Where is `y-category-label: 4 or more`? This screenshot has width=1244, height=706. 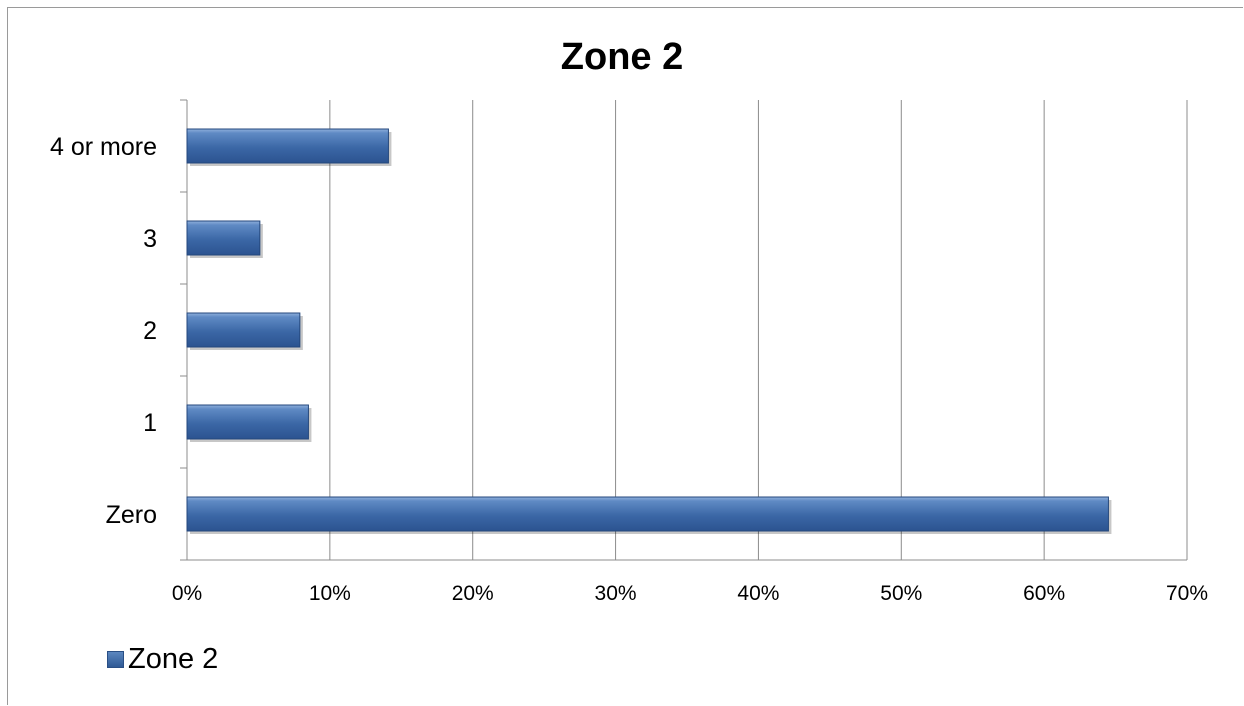 y-category-label: 4 or more is located at coordinates (103, 147).